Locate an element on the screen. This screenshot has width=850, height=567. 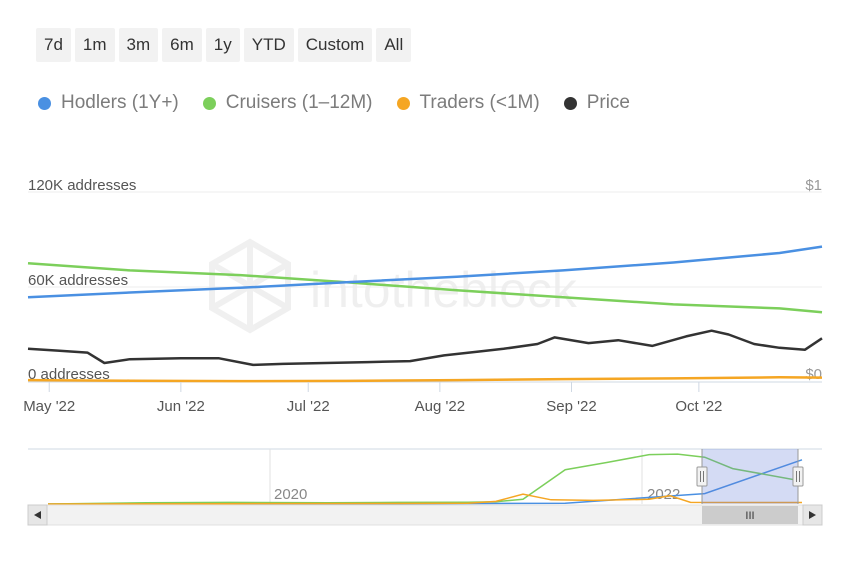
range-button-7d: 7d is located at coordinates (53, 45).